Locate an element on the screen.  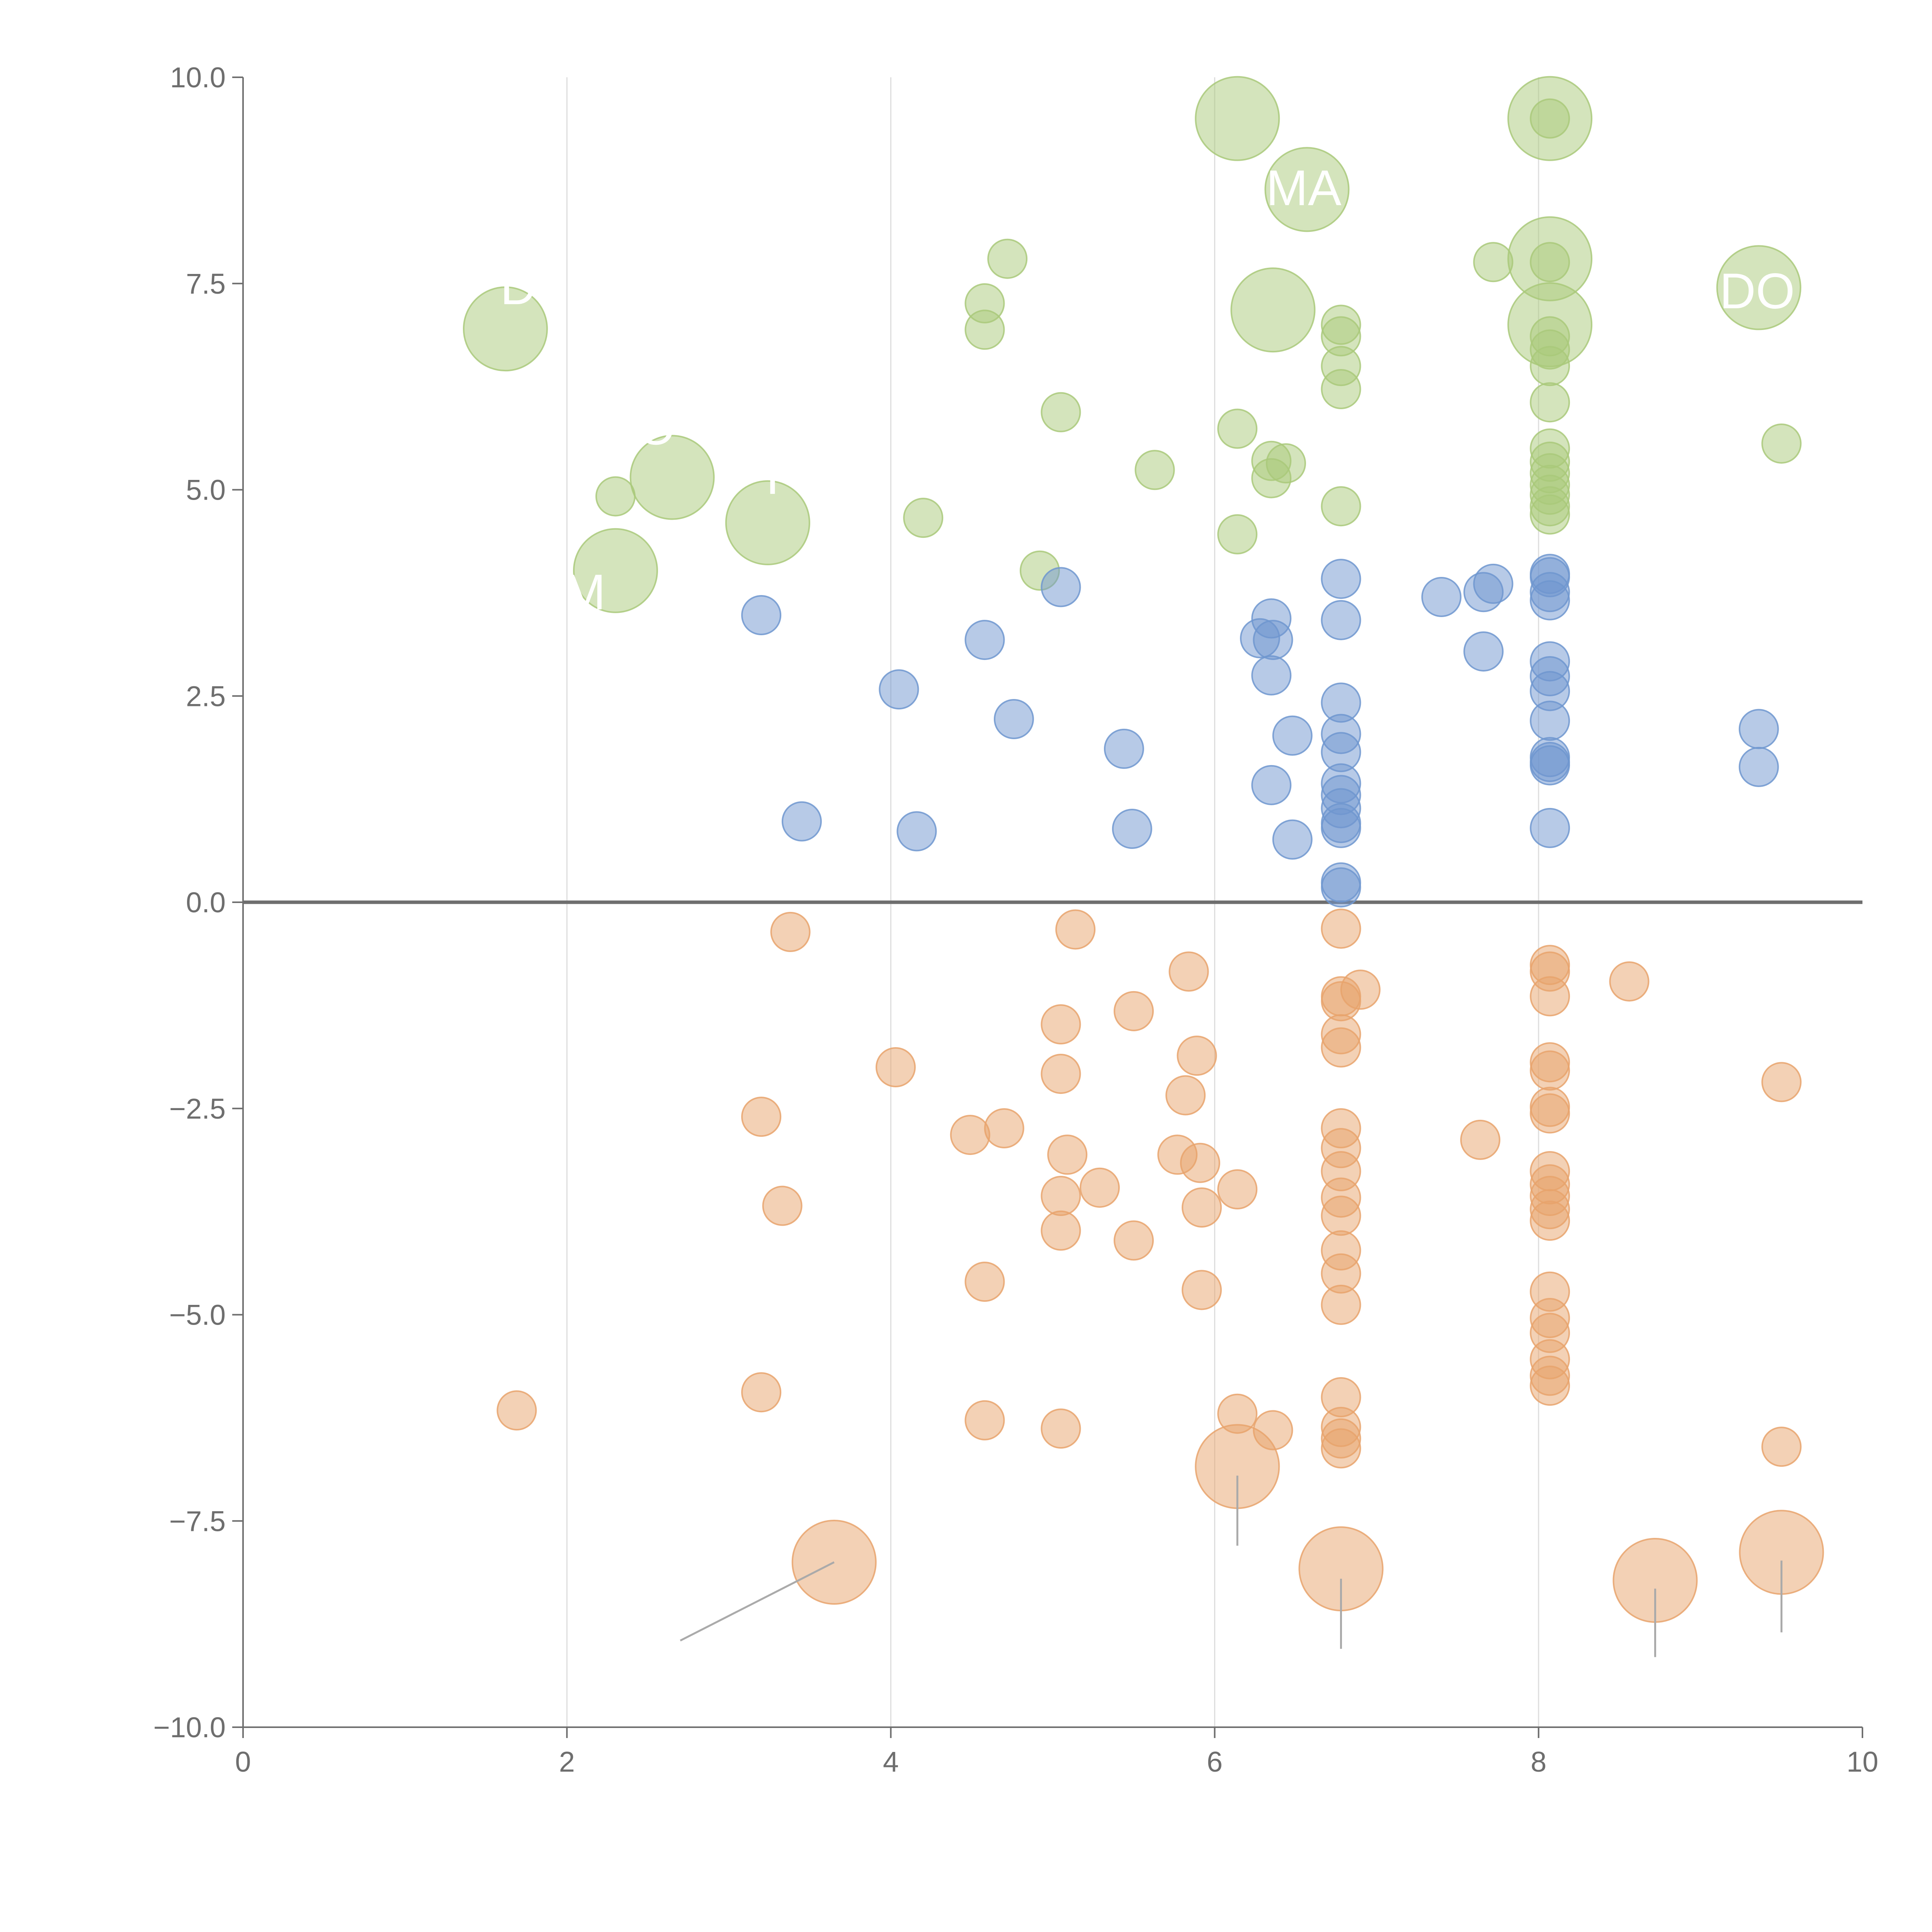
x-tick-label: 8 is located at coordinates (1539, 1762).